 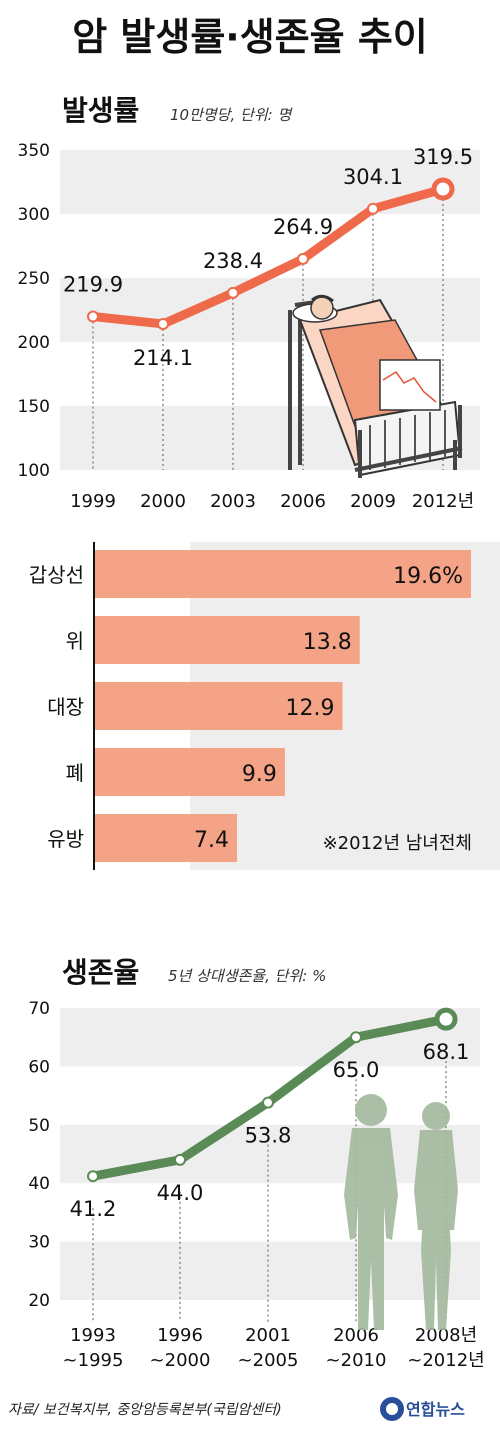 What do you see at coordinates (163, 358) in the screenshot?
I see `data-label: 214.1` at bounding box center [163, 358].